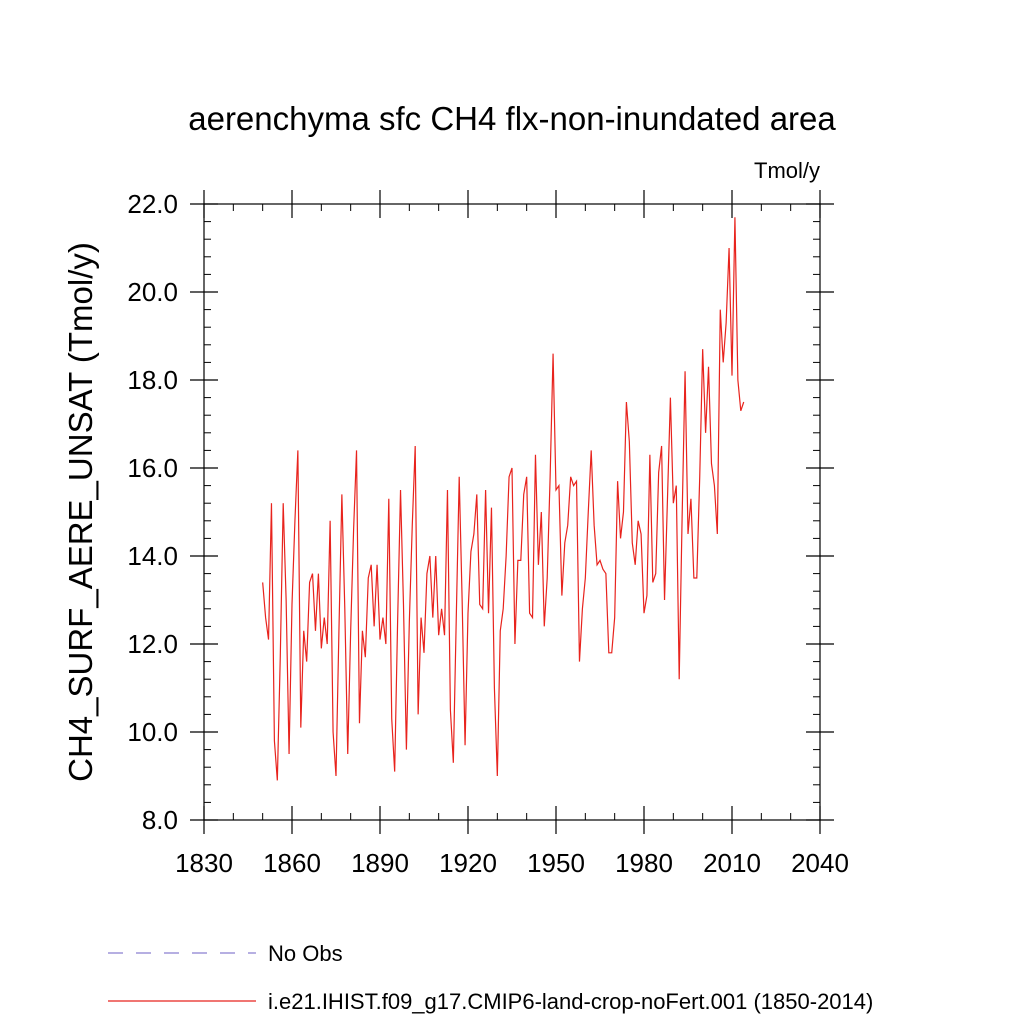  Describe the element at coordinates (787, 170) in the screenshot. I see `units-label: Tmol/y` at that location.